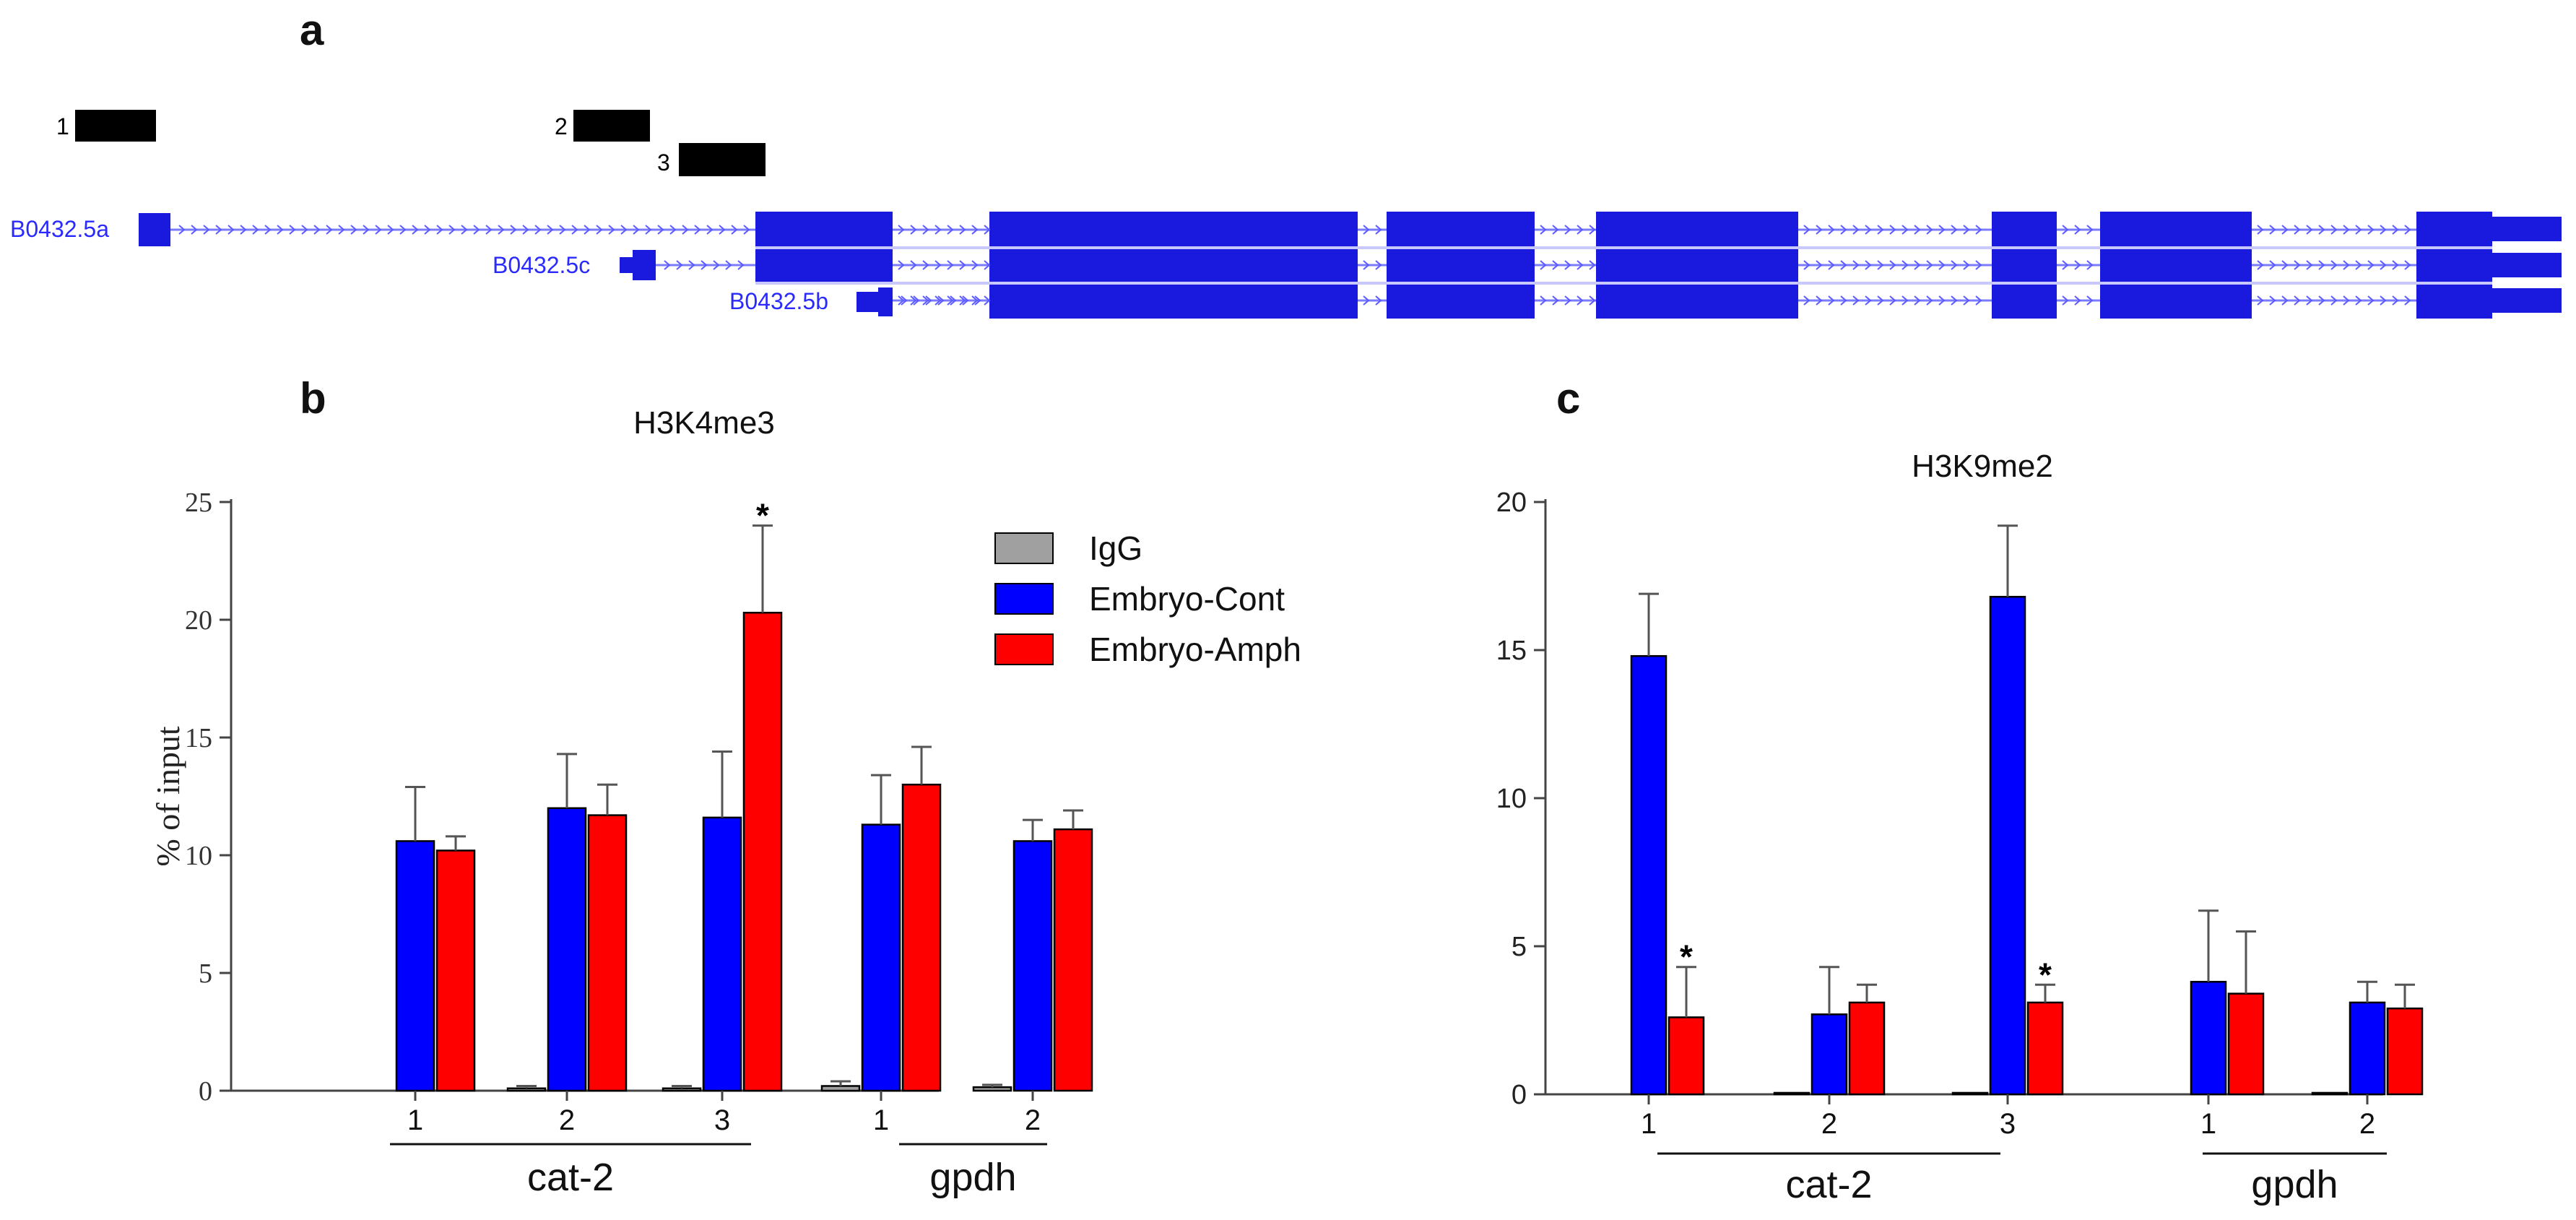 This screenshot has height=1220, width=2576. I want to click on transcript-label: B0432.5a, so click(59, 229).